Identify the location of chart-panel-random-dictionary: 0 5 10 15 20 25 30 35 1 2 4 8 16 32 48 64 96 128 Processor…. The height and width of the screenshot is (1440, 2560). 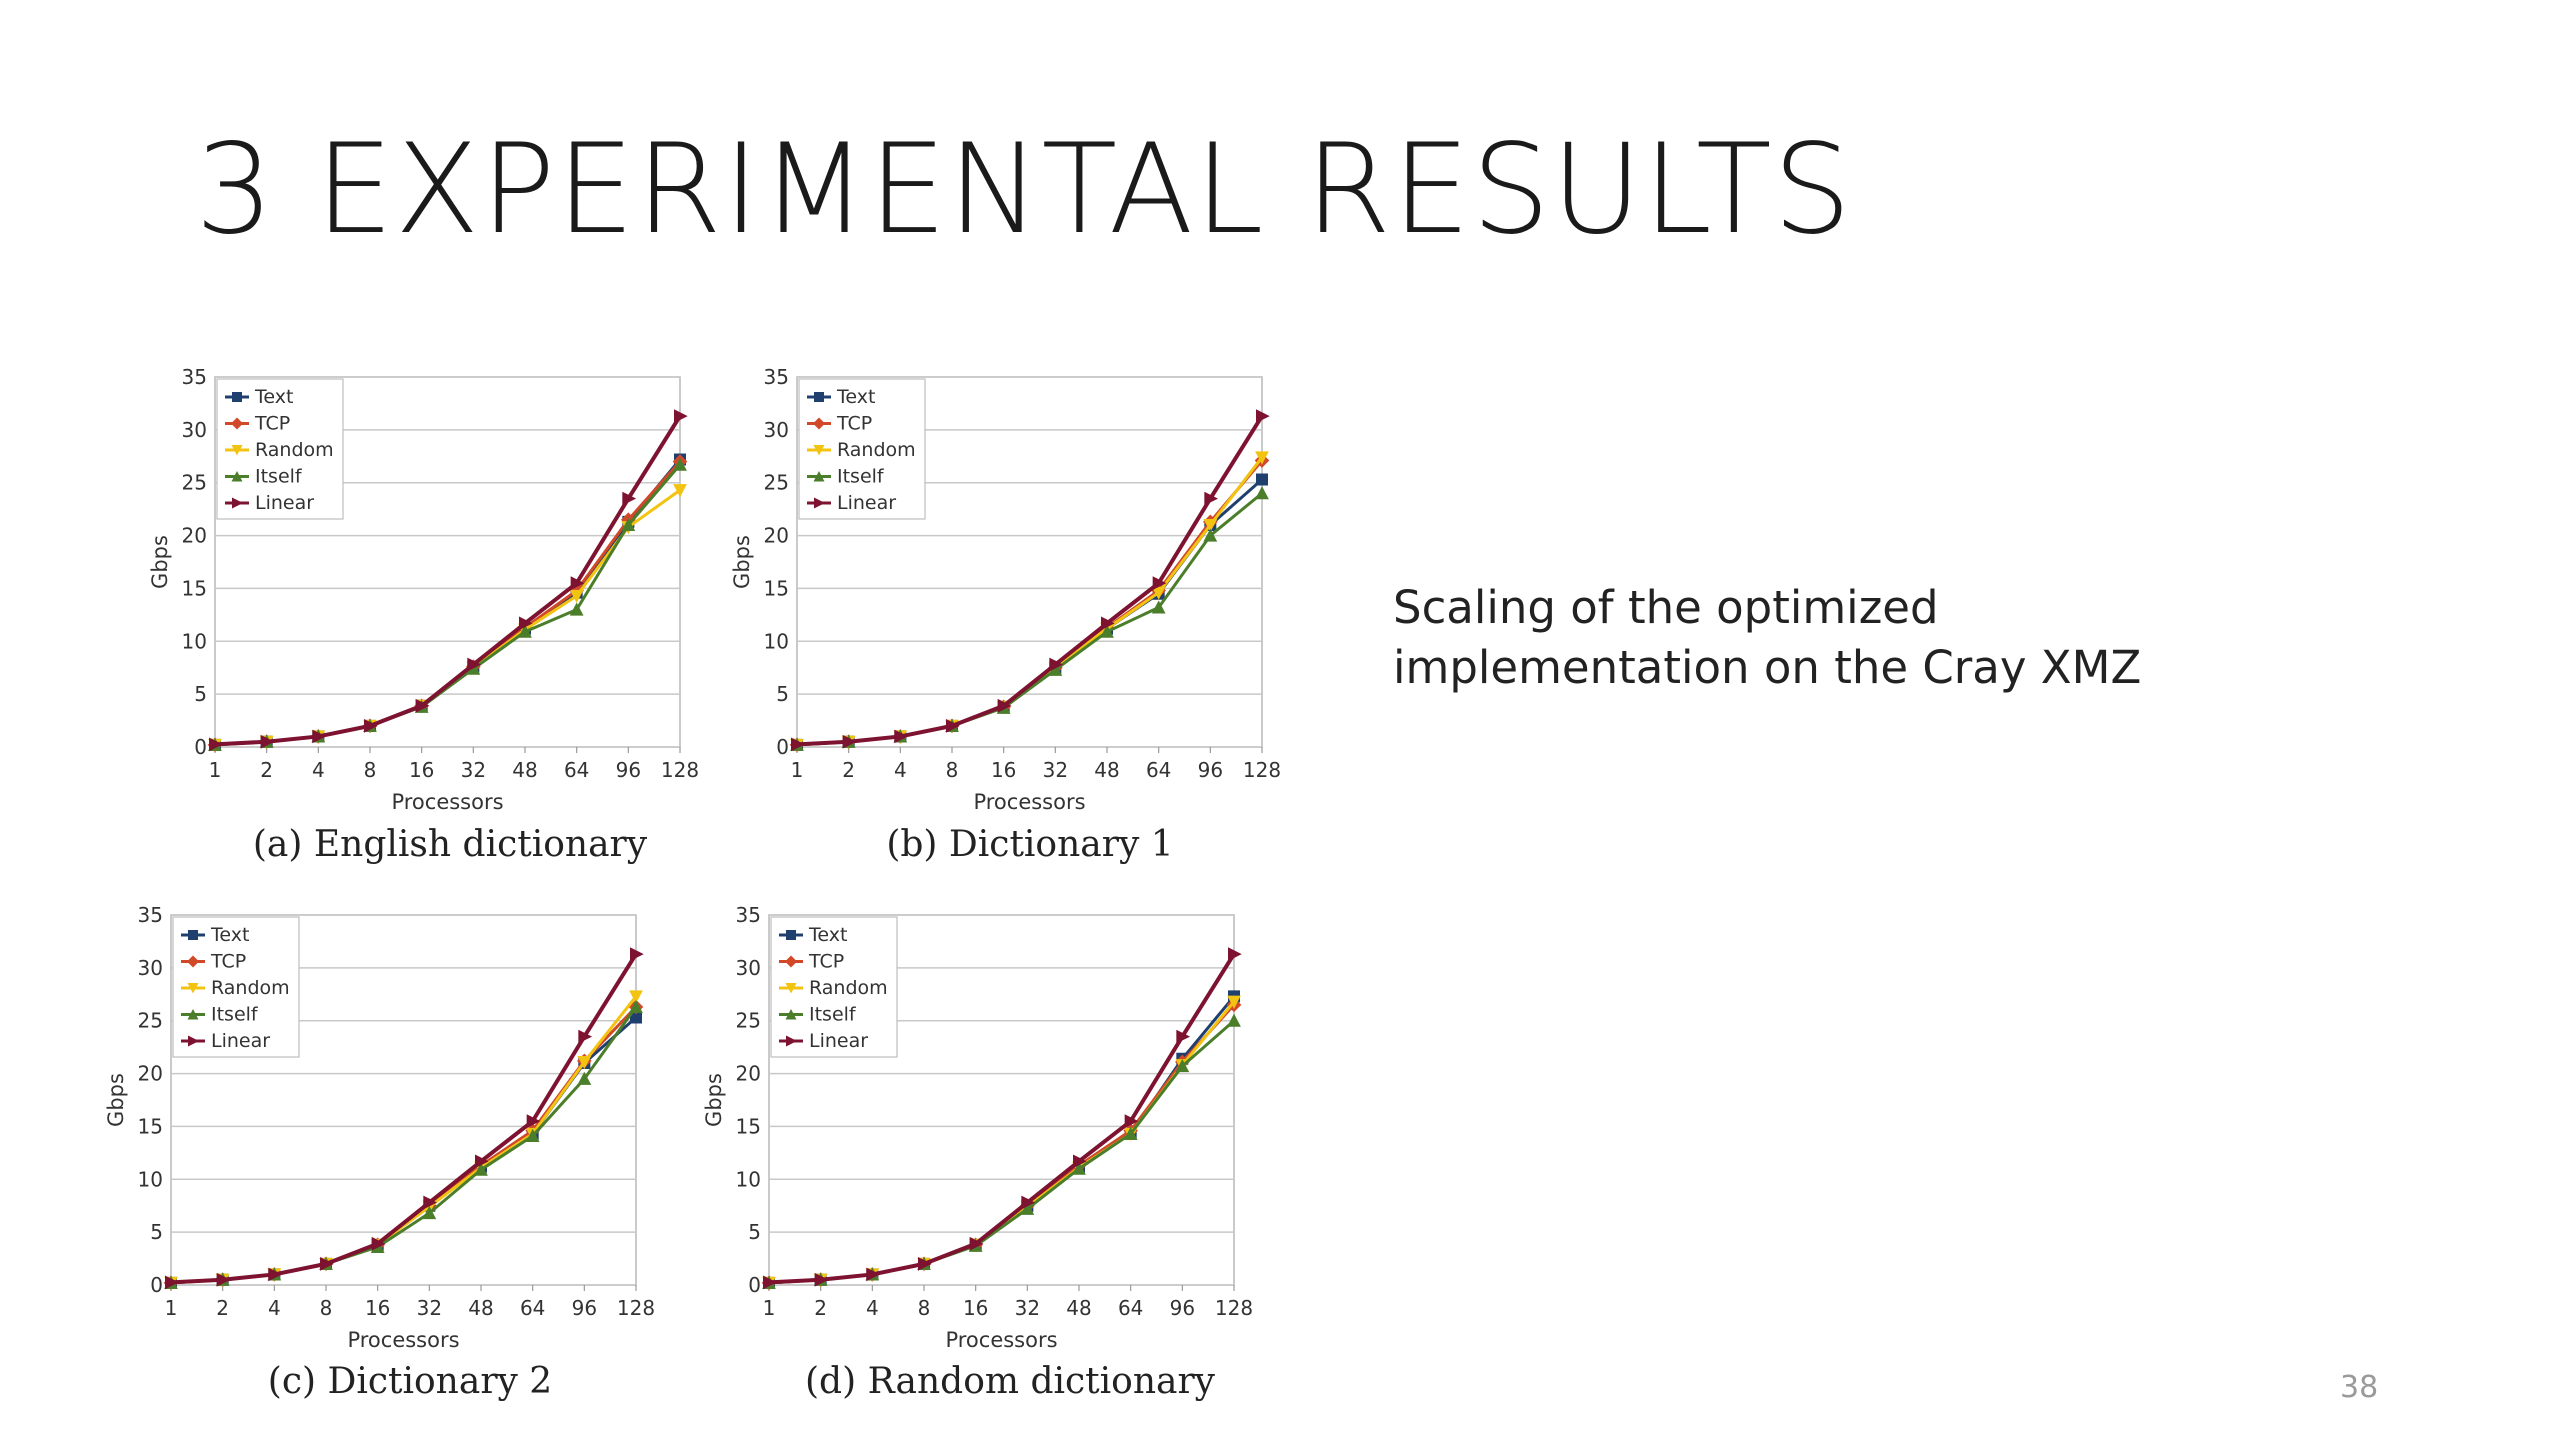
(979, 1133).